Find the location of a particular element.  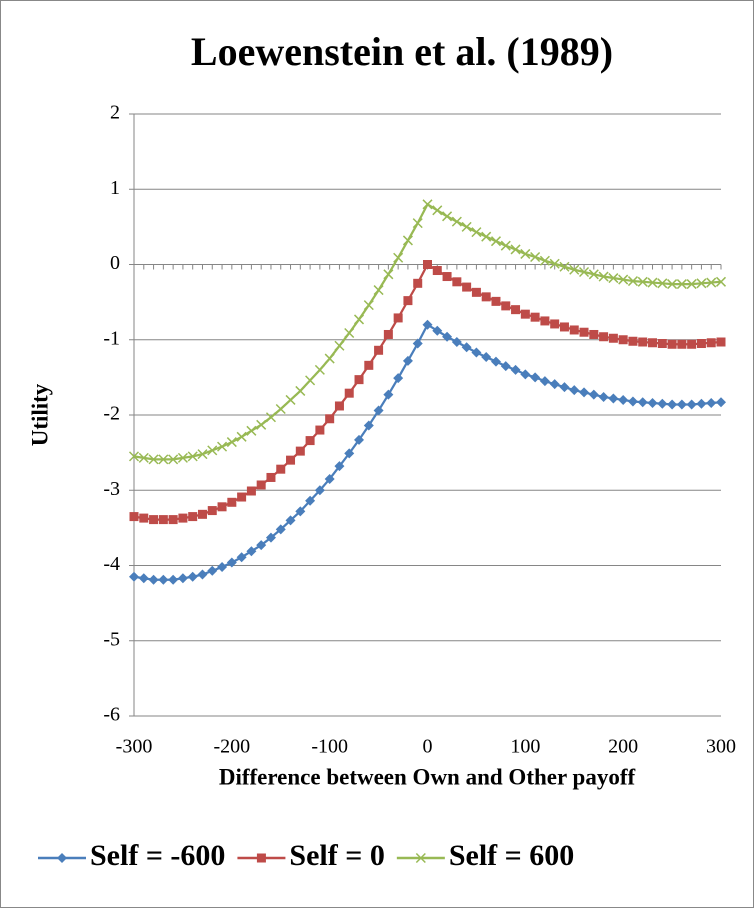

y-tick-label: -4 is located at coordinates (111, 564).